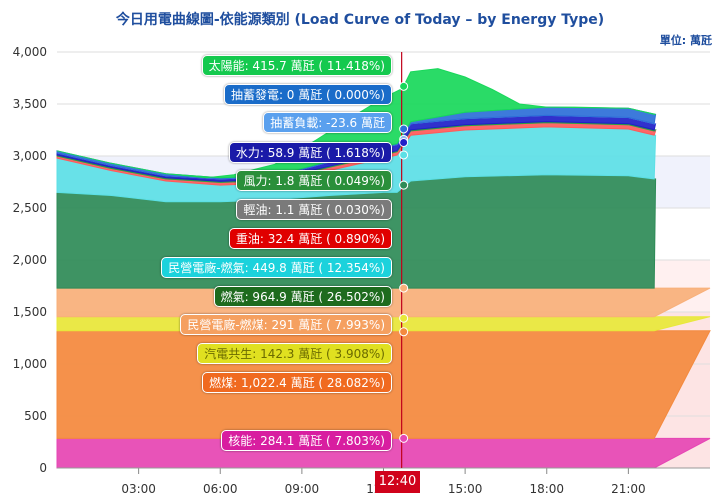 The height and width of the screenshot is (502, 720). I want to click on tooltip-9: 民營電廠-燃煤: 291 萬瓩 ( 7.993%), so click(286, 324).